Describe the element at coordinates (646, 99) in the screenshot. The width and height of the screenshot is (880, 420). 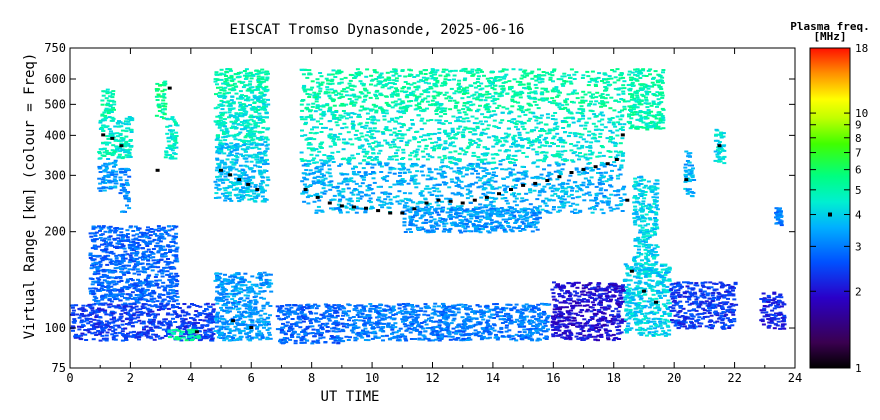
I see `echo-band` at that location.